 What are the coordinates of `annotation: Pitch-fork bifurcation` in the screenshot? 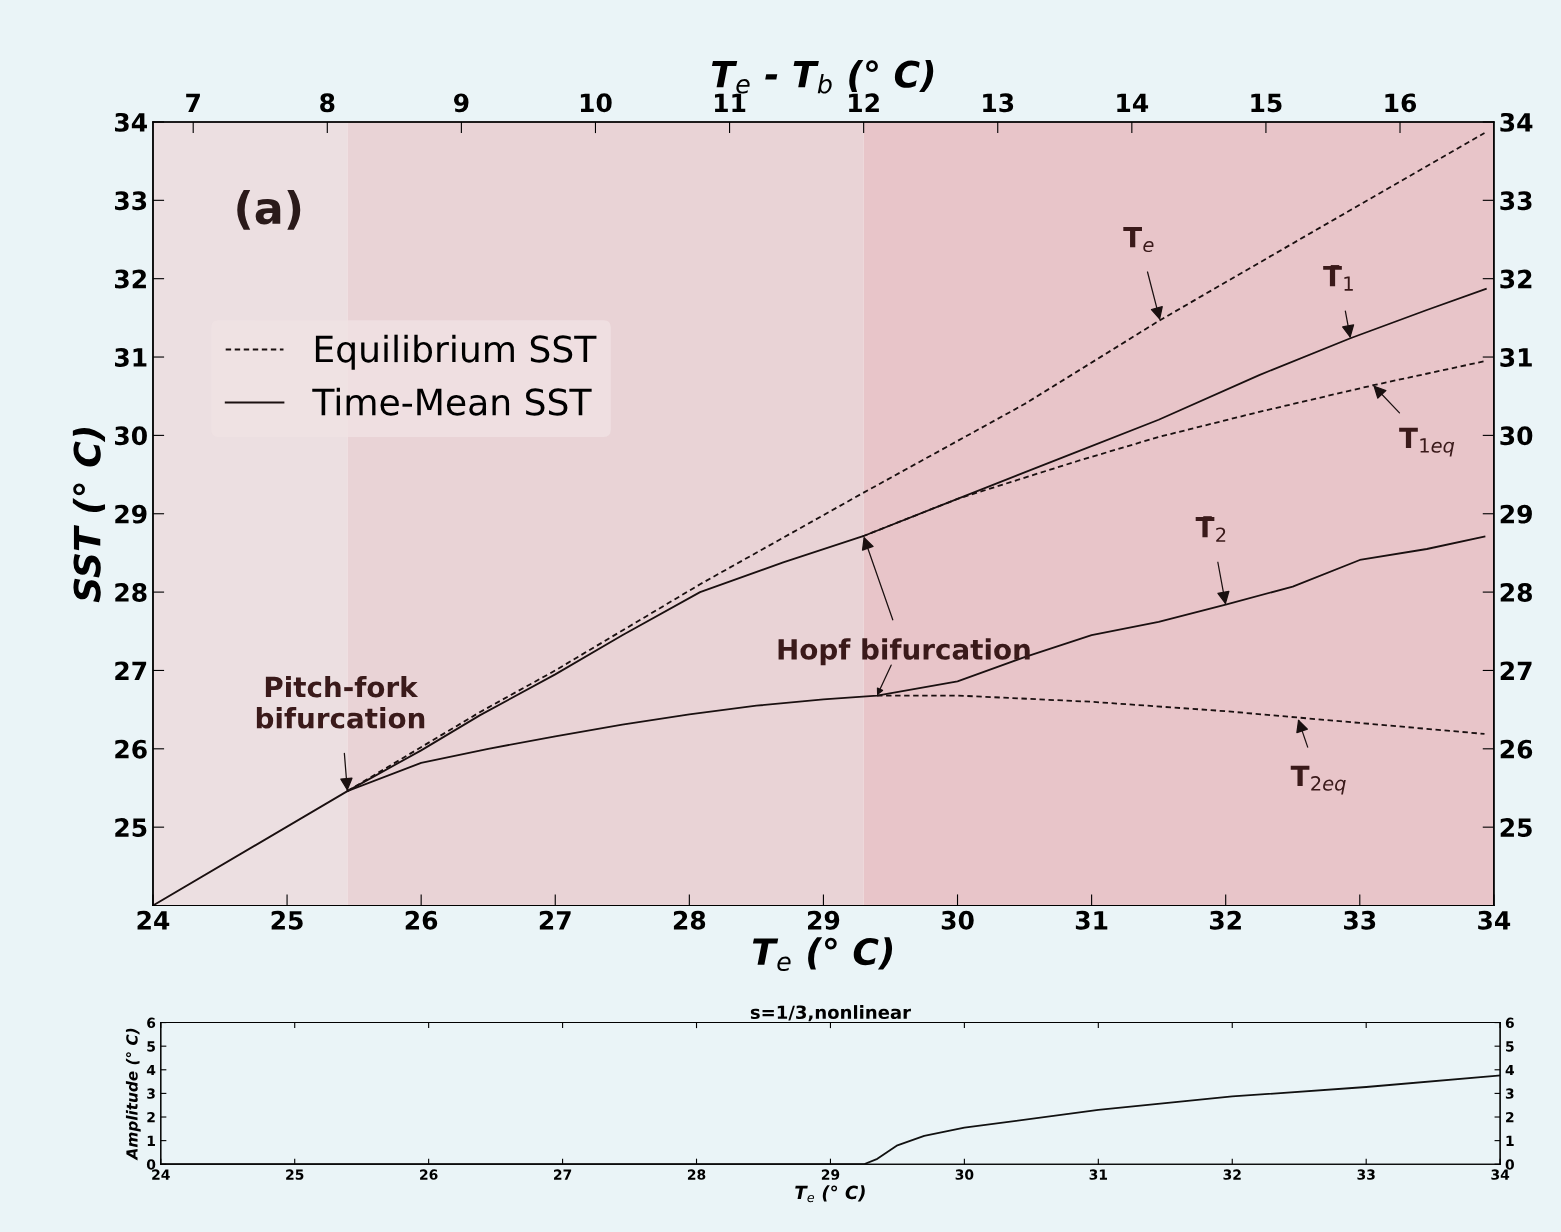 It's located at (340, 702).